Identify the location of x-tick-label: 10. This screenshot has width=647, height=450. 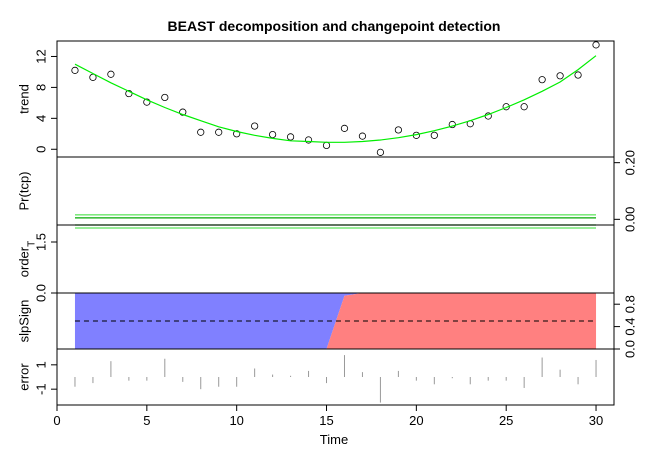
(236, 420).